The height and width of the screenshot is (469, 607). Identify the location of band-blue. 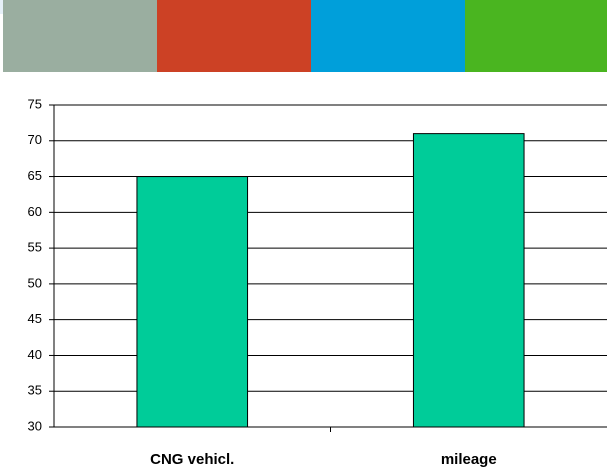
(388, 36).